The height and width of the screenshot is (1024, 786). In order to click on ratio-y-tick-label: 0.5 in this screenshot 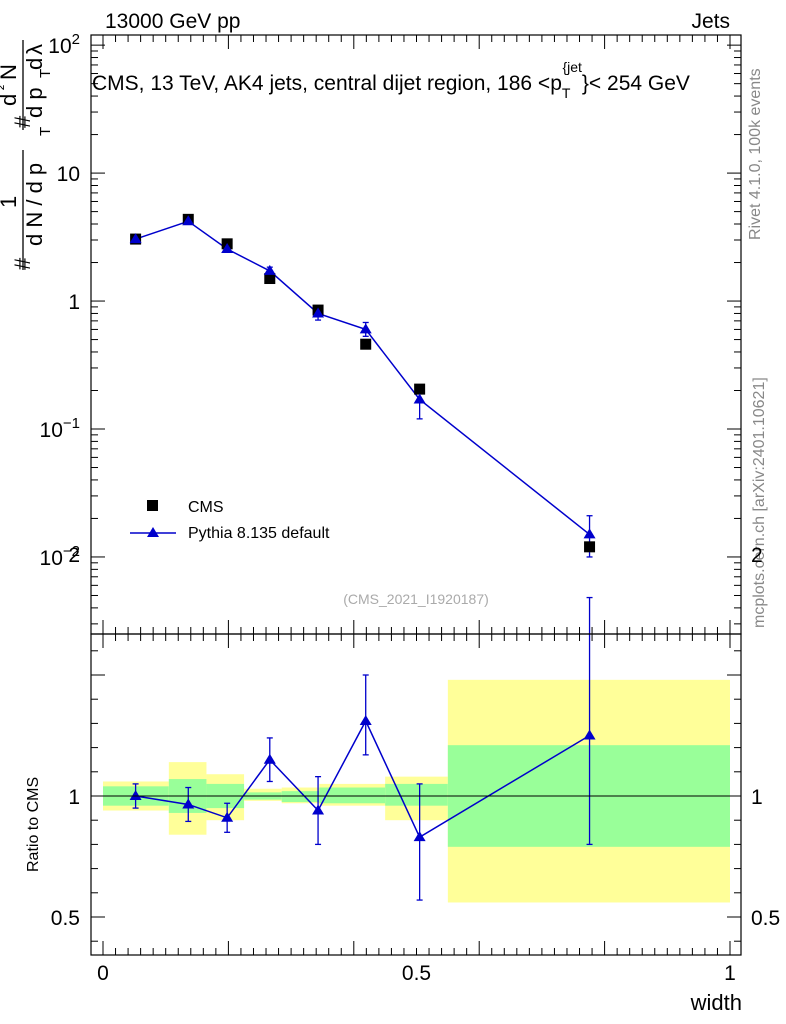, I will do `click(65, 918)`.